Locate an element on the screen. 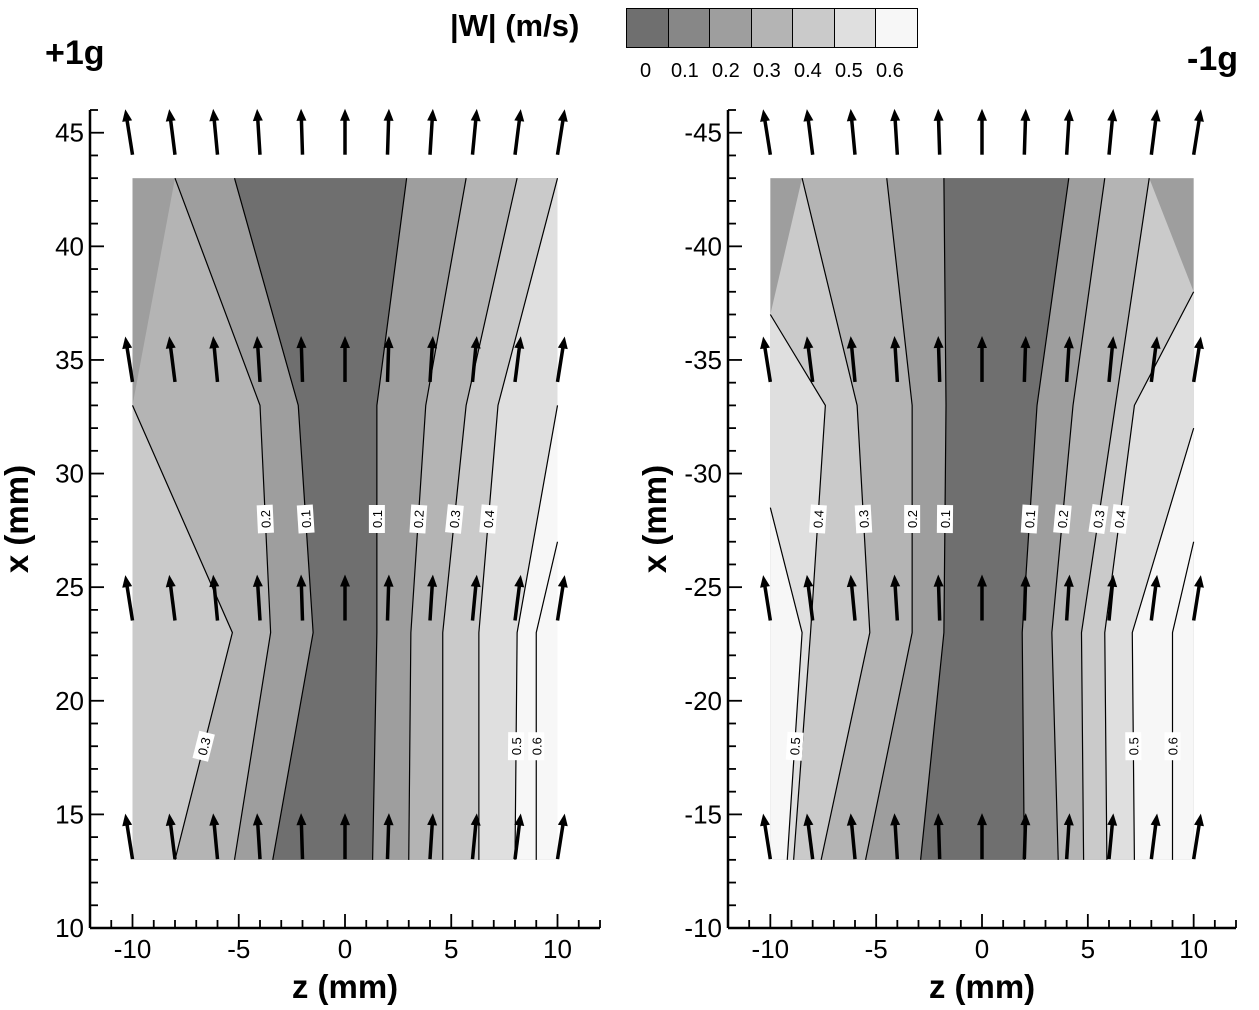  colorbar-tick: 0.3 is located at coordinates (767, 71).